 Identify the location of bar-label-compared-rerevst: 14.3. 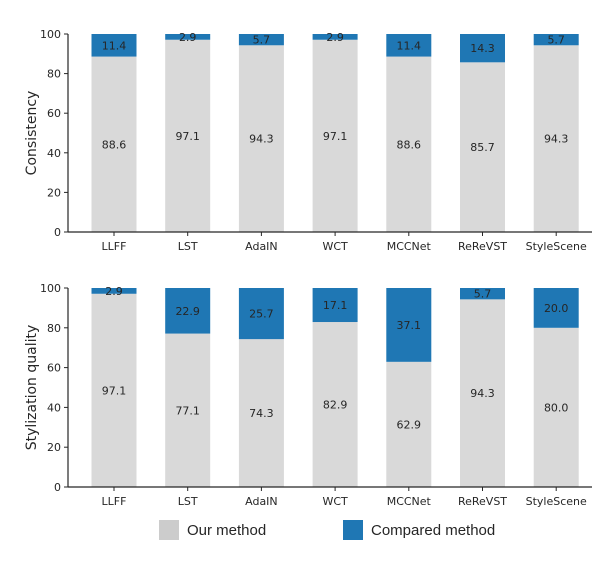
(482, 48).